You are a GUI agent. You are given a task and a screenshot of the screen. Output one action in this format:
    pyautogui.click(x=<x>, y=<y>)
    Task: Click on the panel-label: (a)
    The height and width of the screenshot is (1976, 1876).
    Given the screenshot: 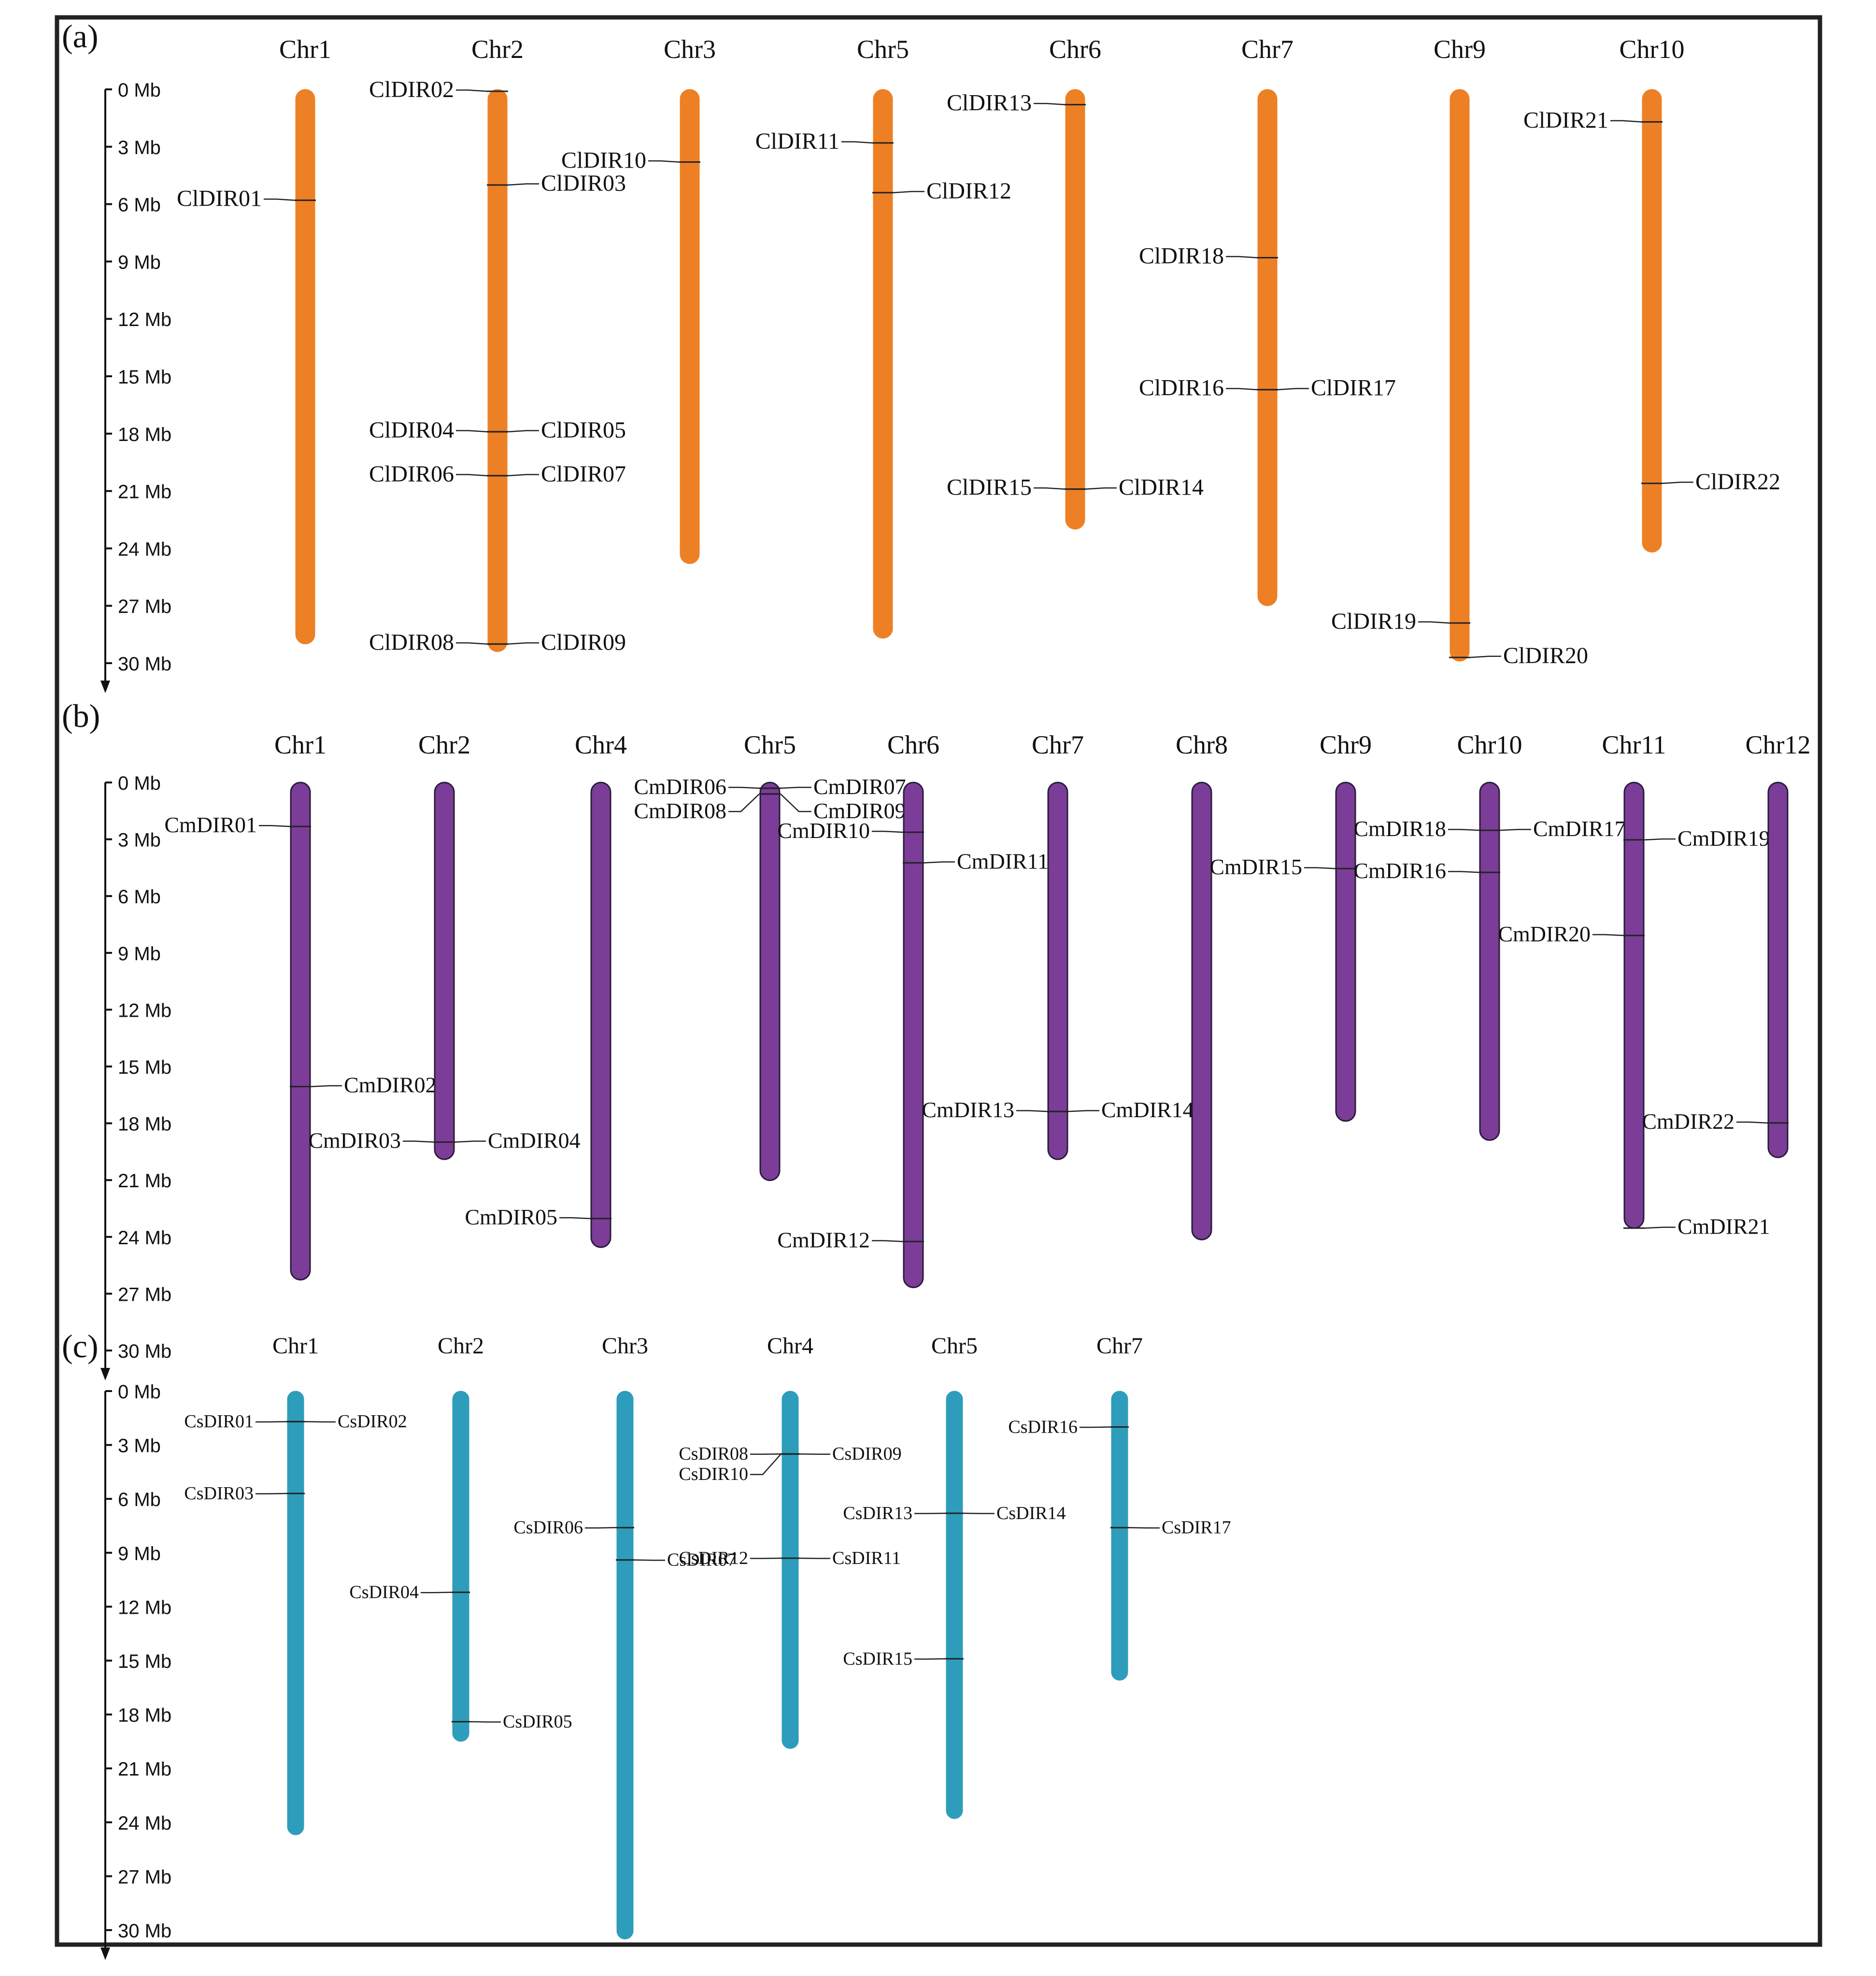 What is the action you would take?
    pyautogui.click(x=80, y=36)
    